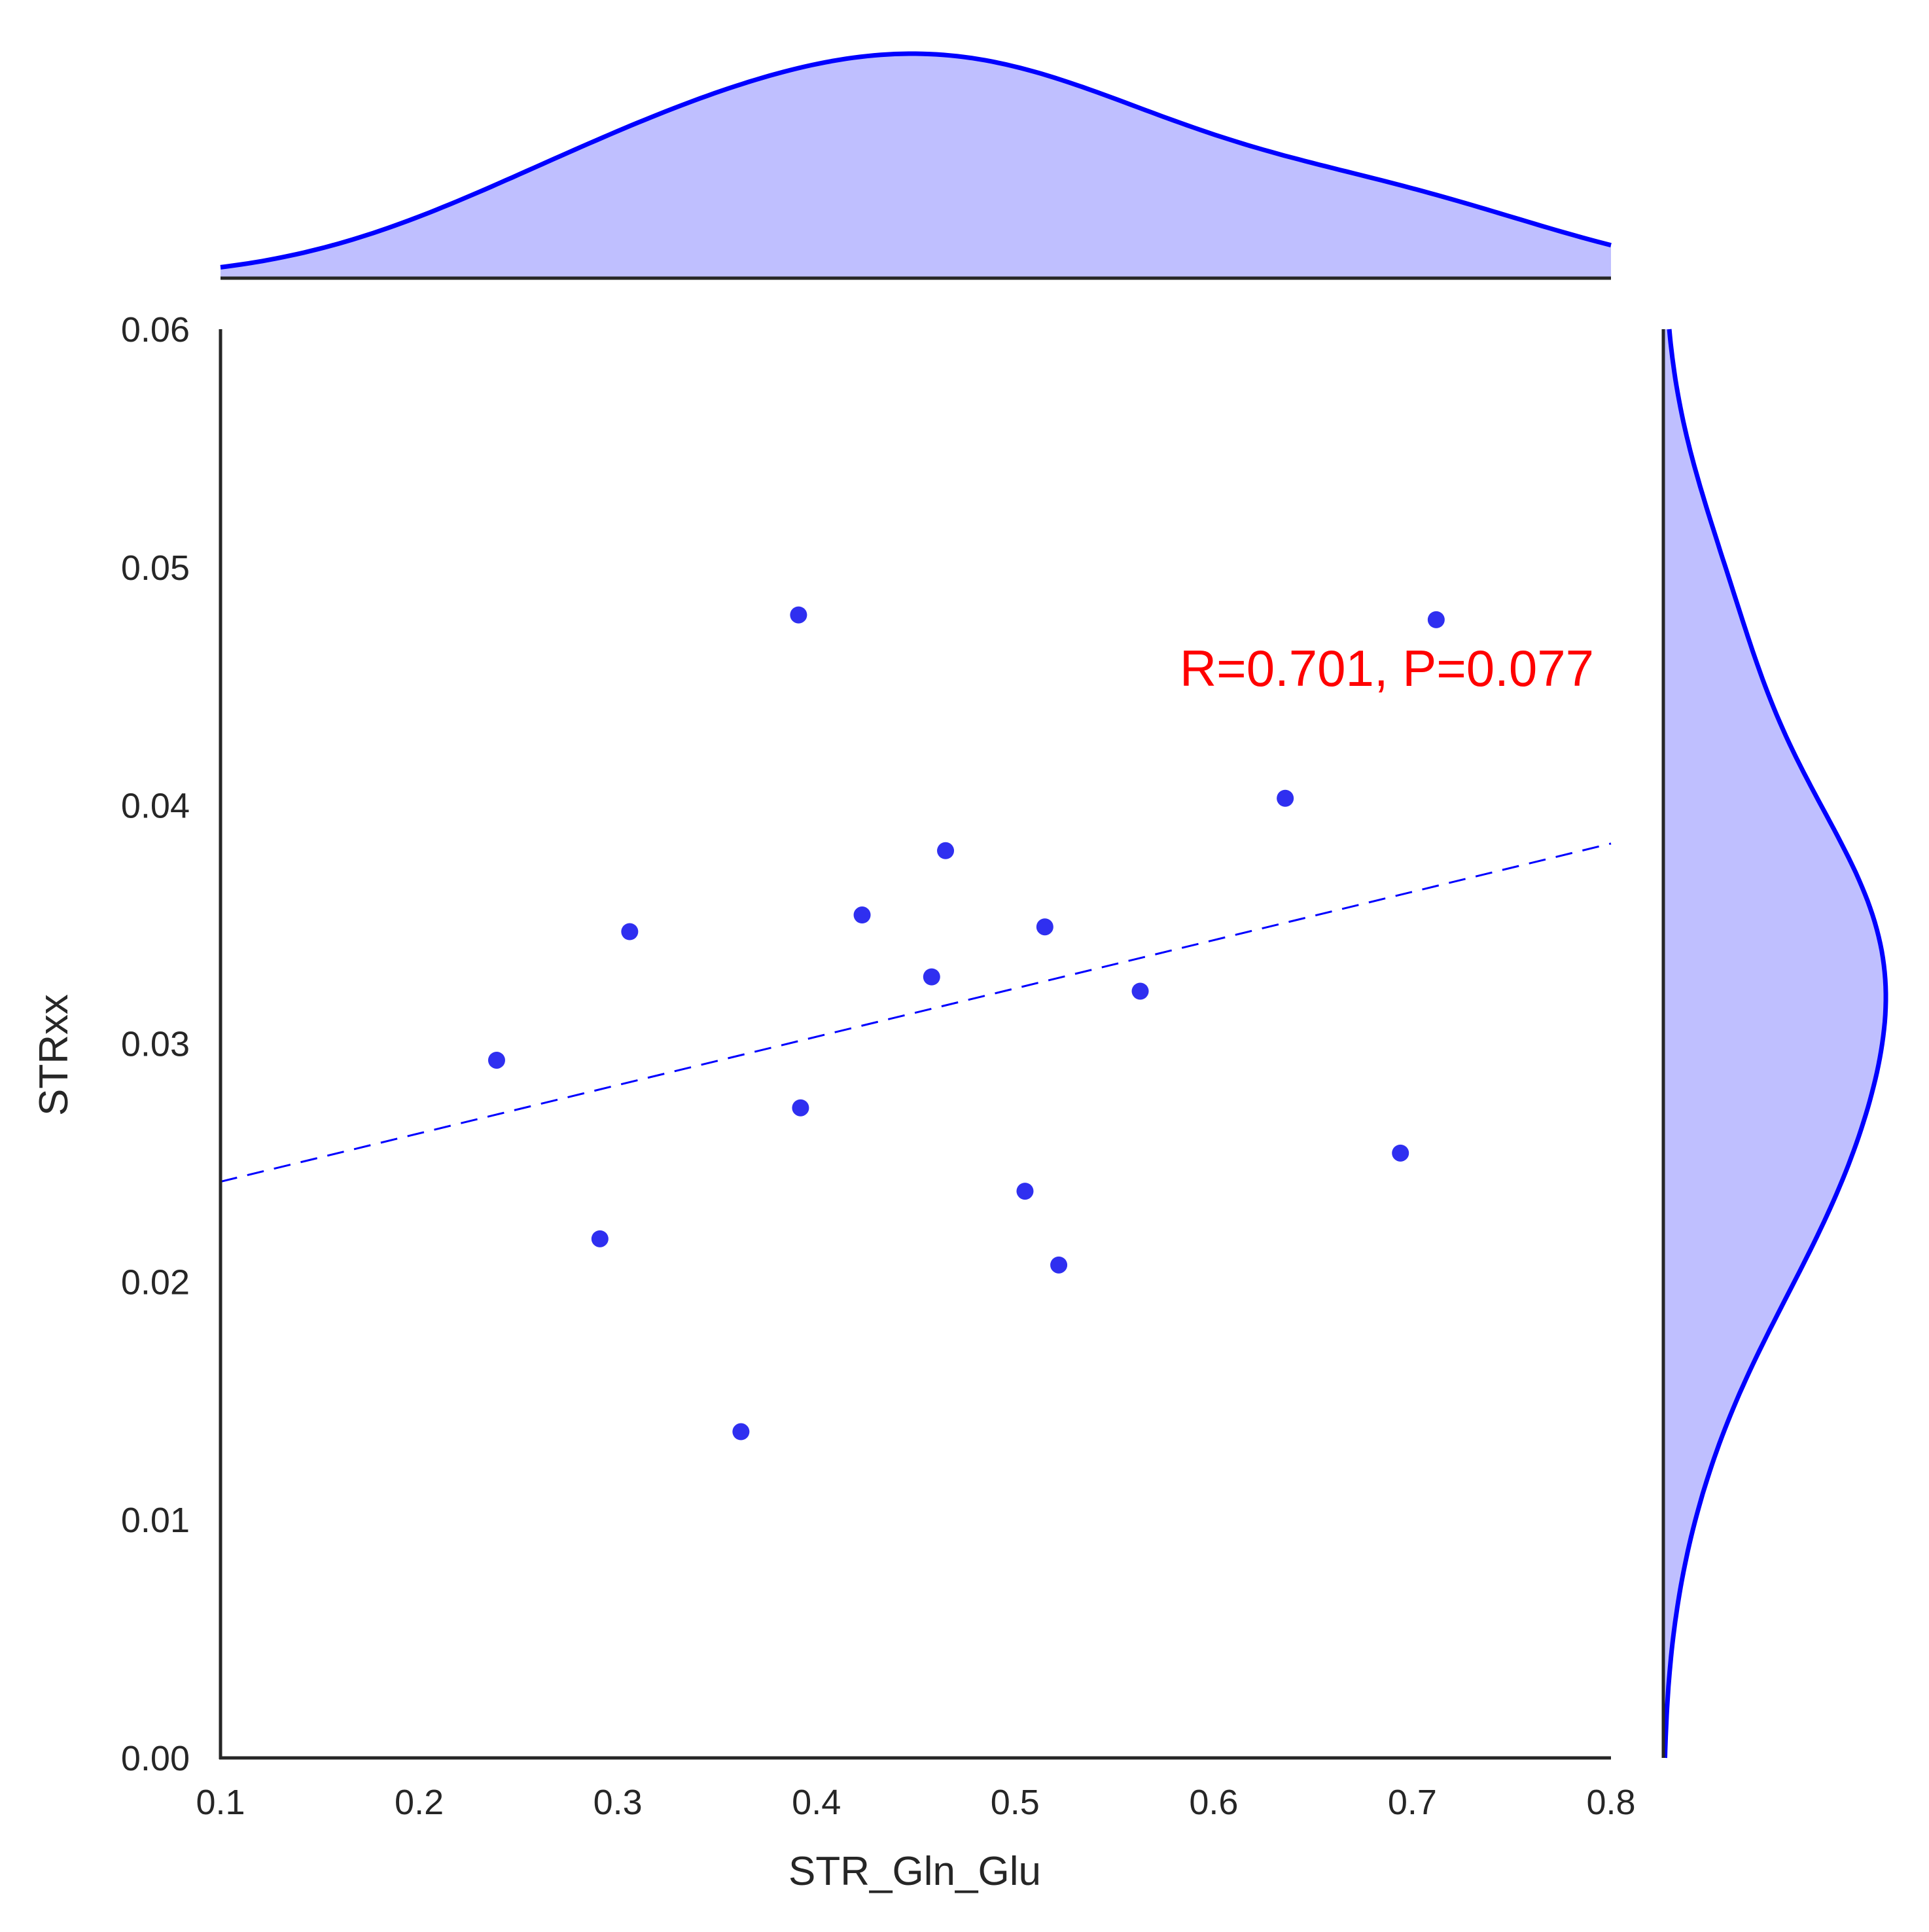  I want to click on y-tick-label: 0.02, so click(155, 1282).